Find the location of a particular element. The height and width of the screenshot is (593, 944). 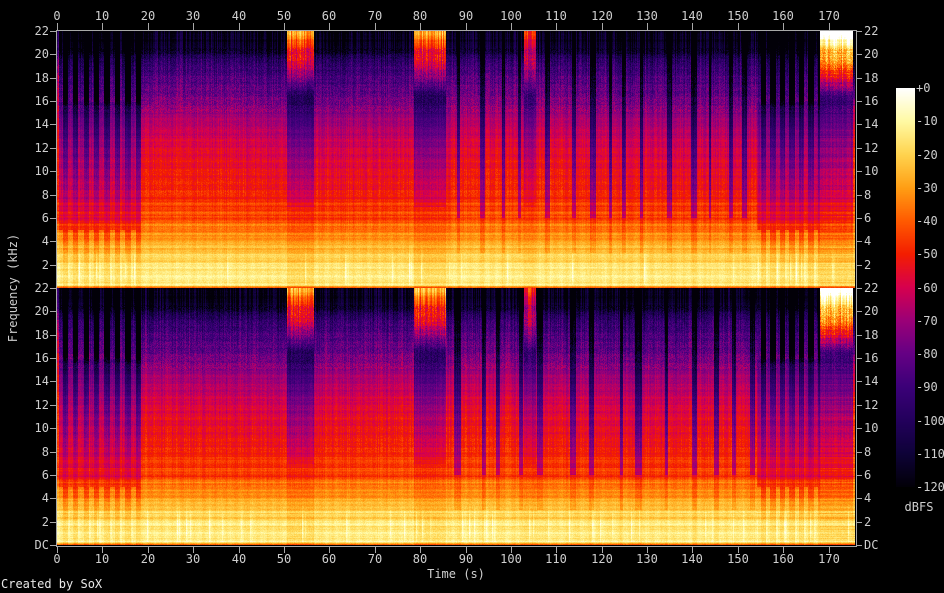

x-axis-title: Time (s) is located at coordinates (456, 574).